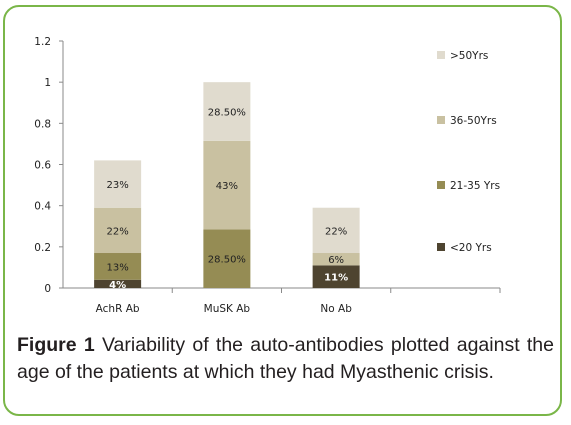 This screenshot has height=425, width=571. What do you see at coordinates (336, 309) in the screenshot?
I see `x-tick-label: No Ab` at bounding box center [336, 309].